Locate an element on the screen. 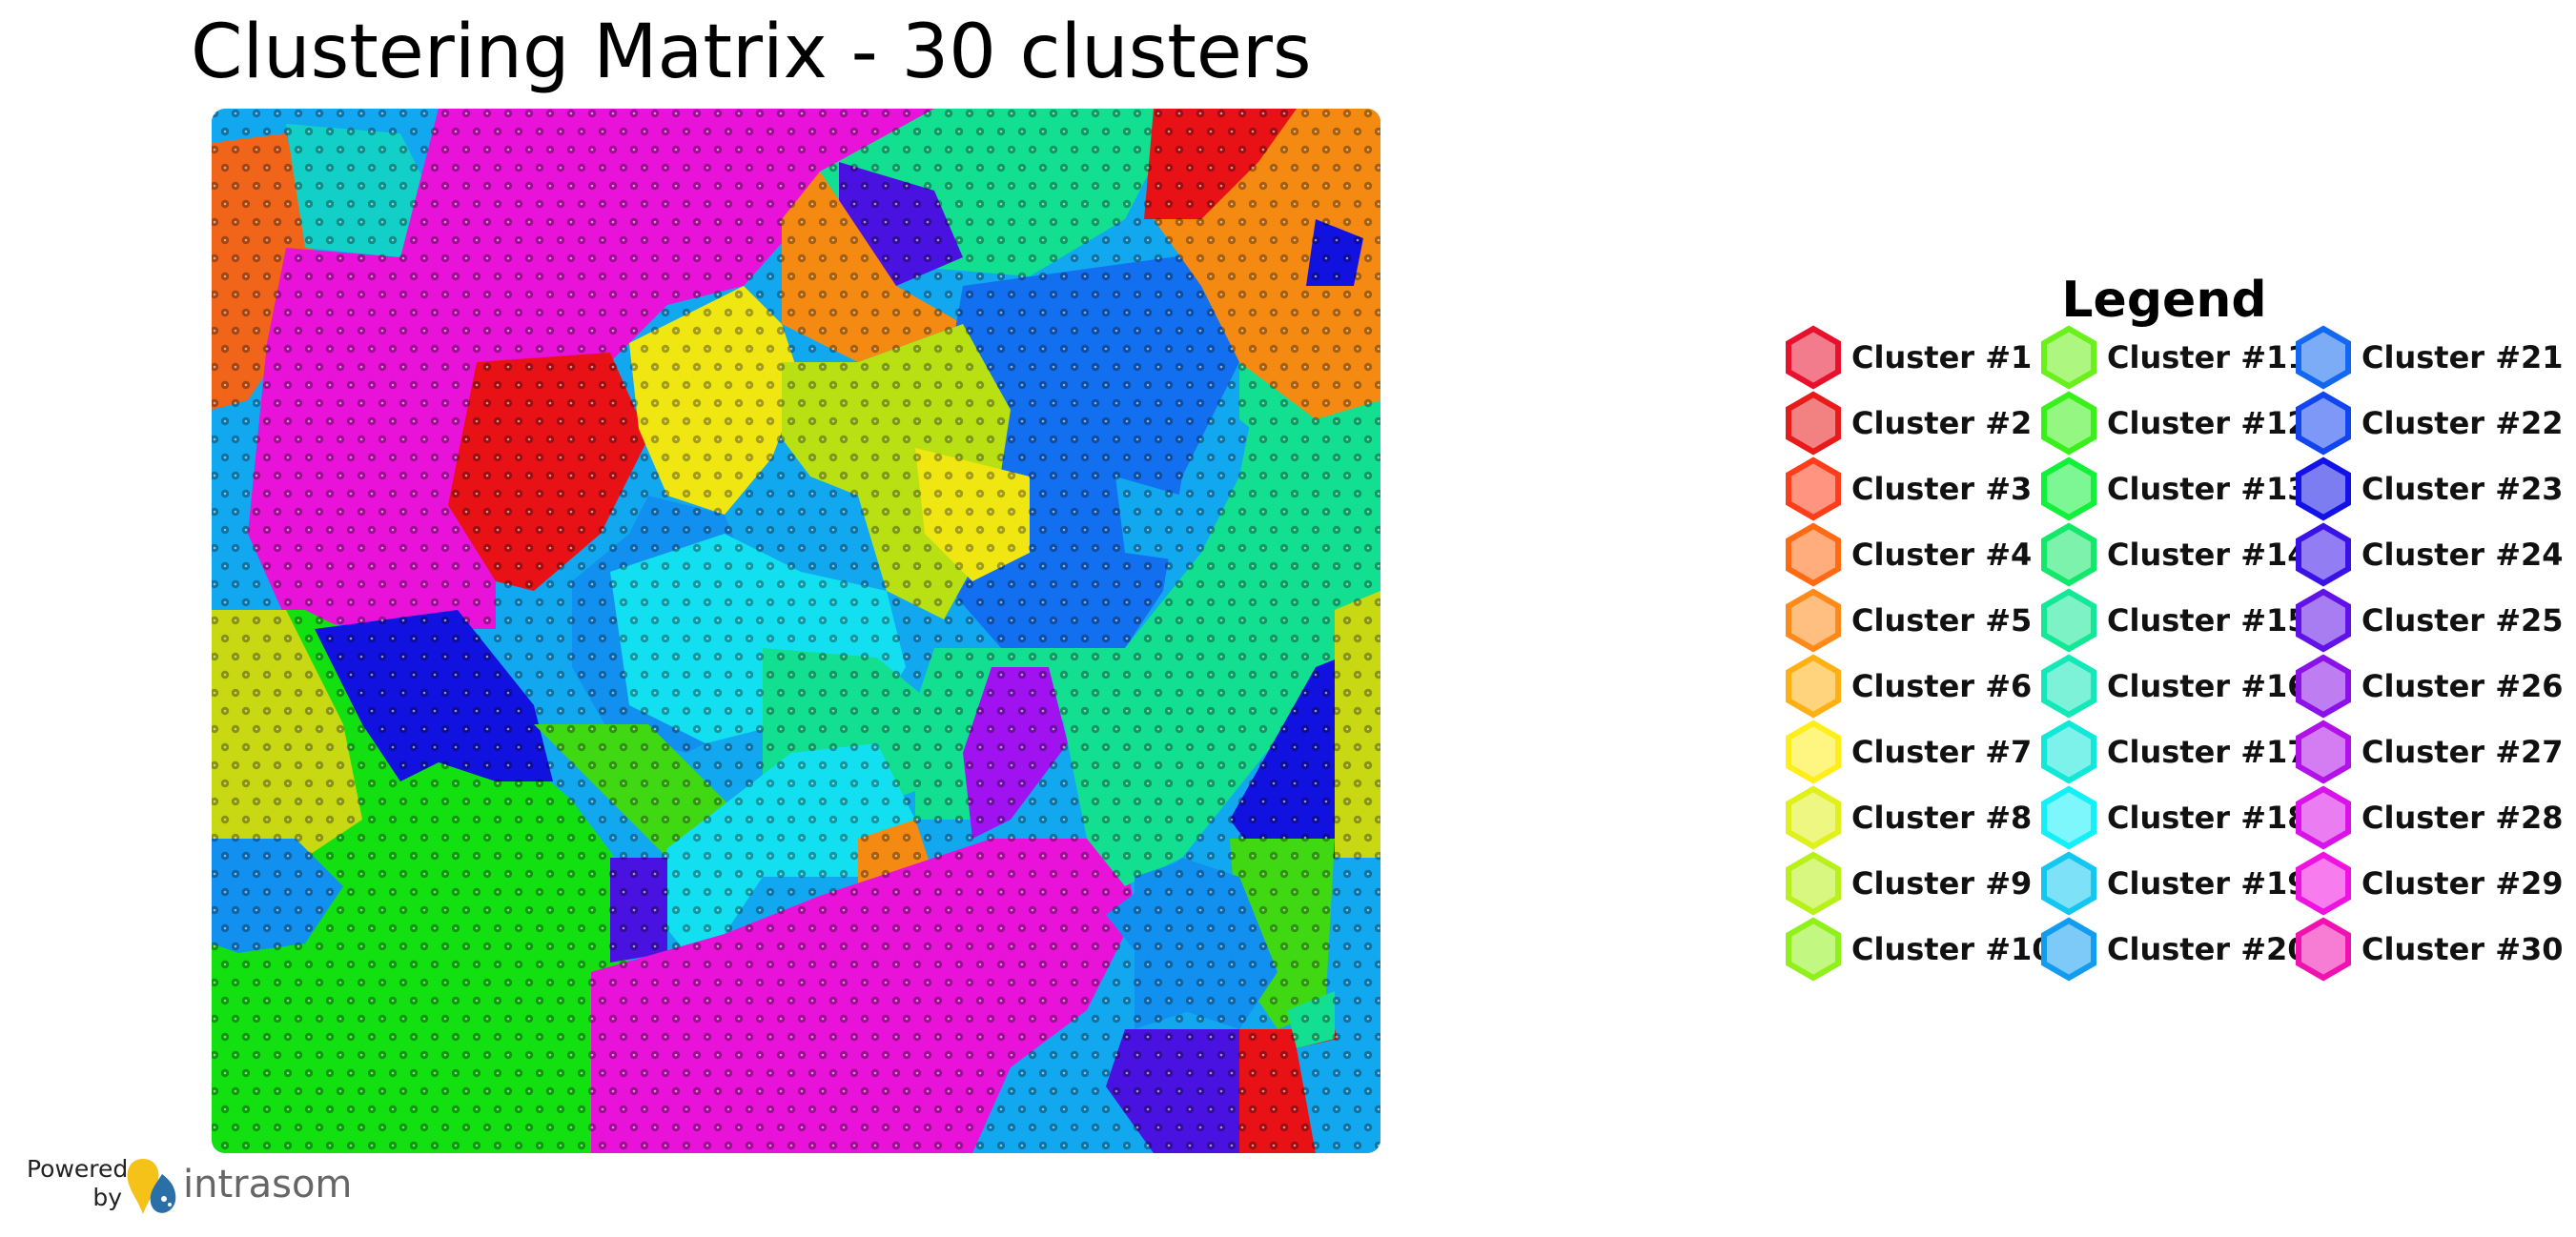 The width and height of the screenshot is (2576, 1237). legend-item-label: Cluster #12 is located at coordinates (2208, 423).